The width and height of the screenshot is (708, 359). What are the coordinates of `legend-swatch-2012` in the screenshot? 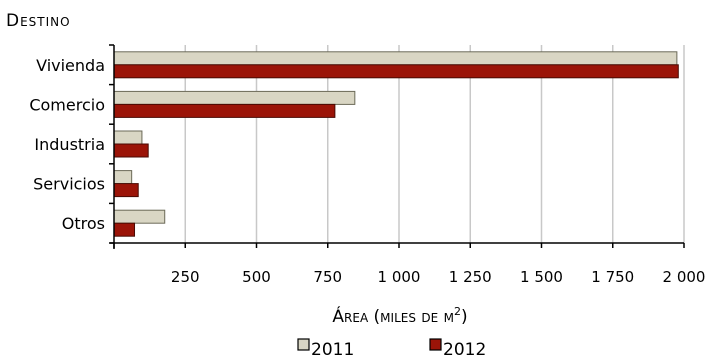 It's located at (435, 344).